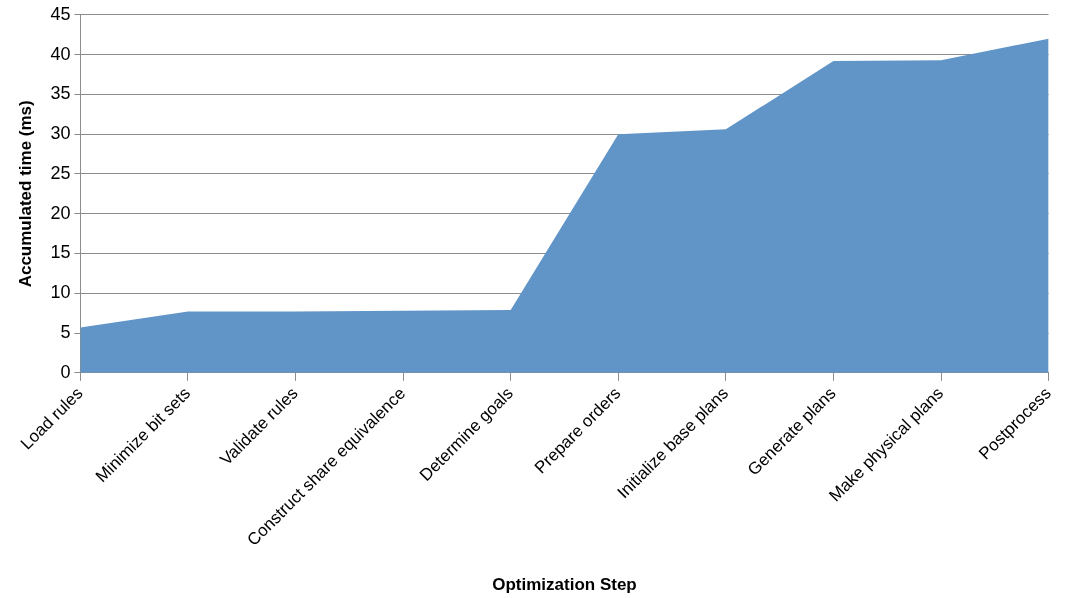 The height and width of the screenshot is (598, 1066). I want to click on y-tick-label: 15, so click(60, 252).